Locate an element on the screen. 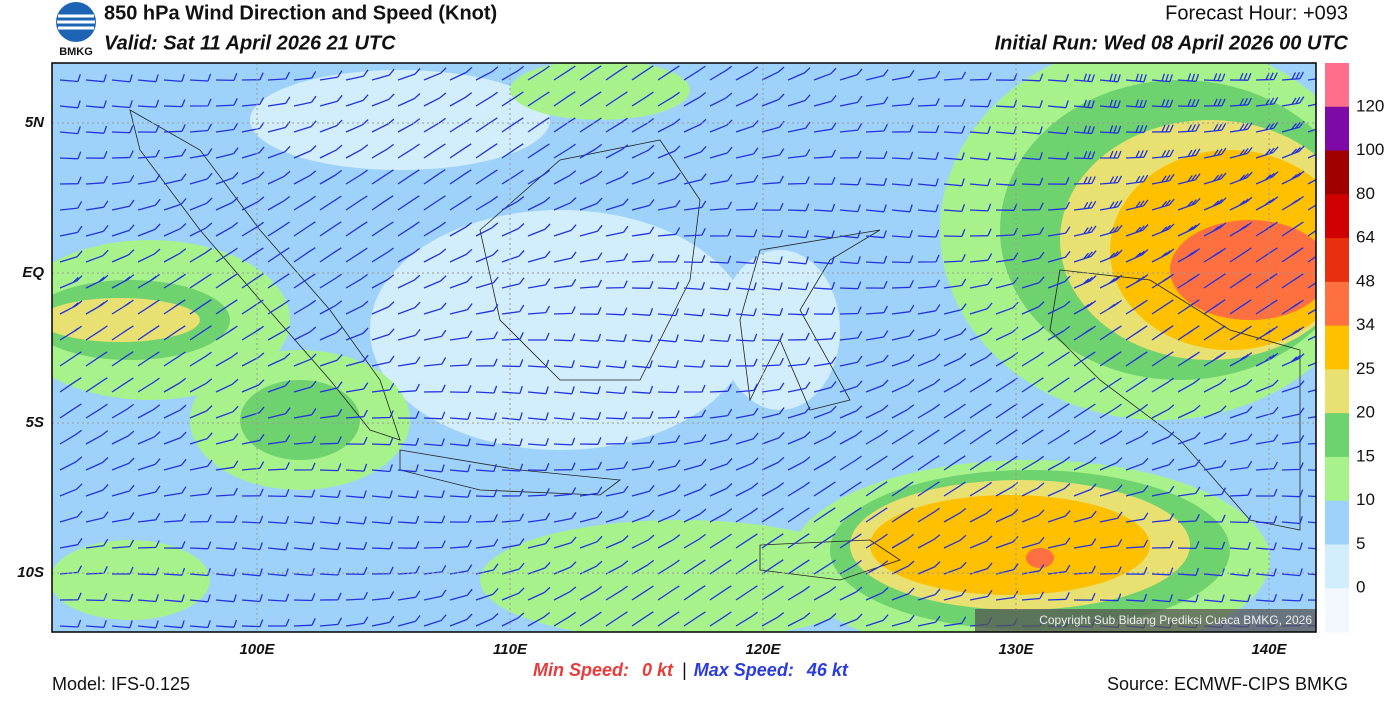  valid-time: Valid: Sat 11 April 2026 21 UTC is located at coordinates (250, 43).